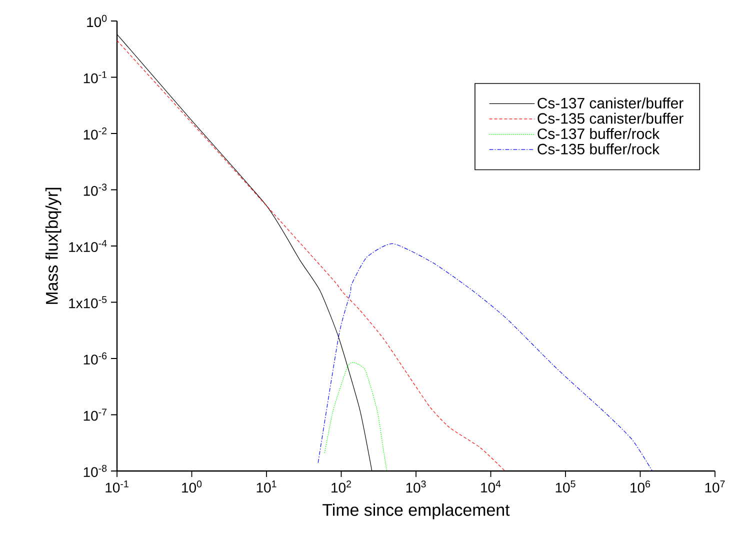 This screenshot has width=731, height=546. Describe the element at coordinates (95, 190) in the screenshot. I see `y-tick-label: 10$^{-3}$` at that location.